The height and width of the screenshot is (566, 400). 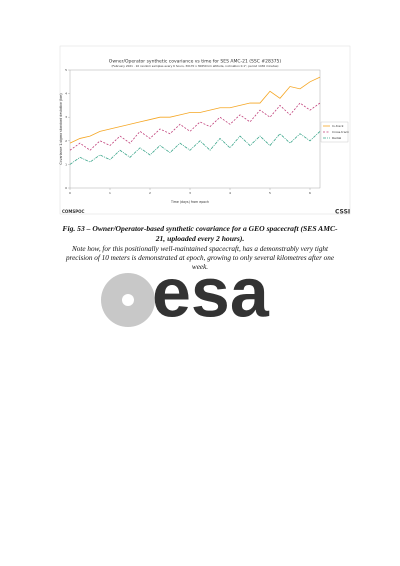 I want to click on x-tick-label: 0, so click(x=70, y=193).